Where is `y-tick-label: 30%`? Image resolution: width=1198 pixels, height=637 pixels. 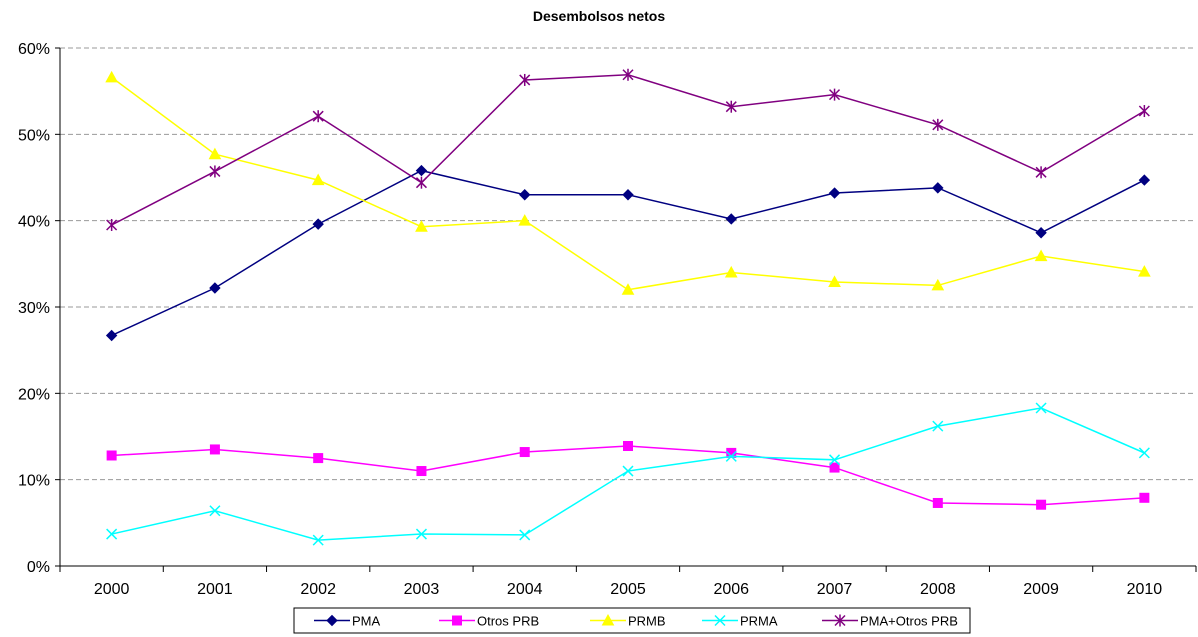 y-tick-label: 30% is located at coordinates (34, 308).